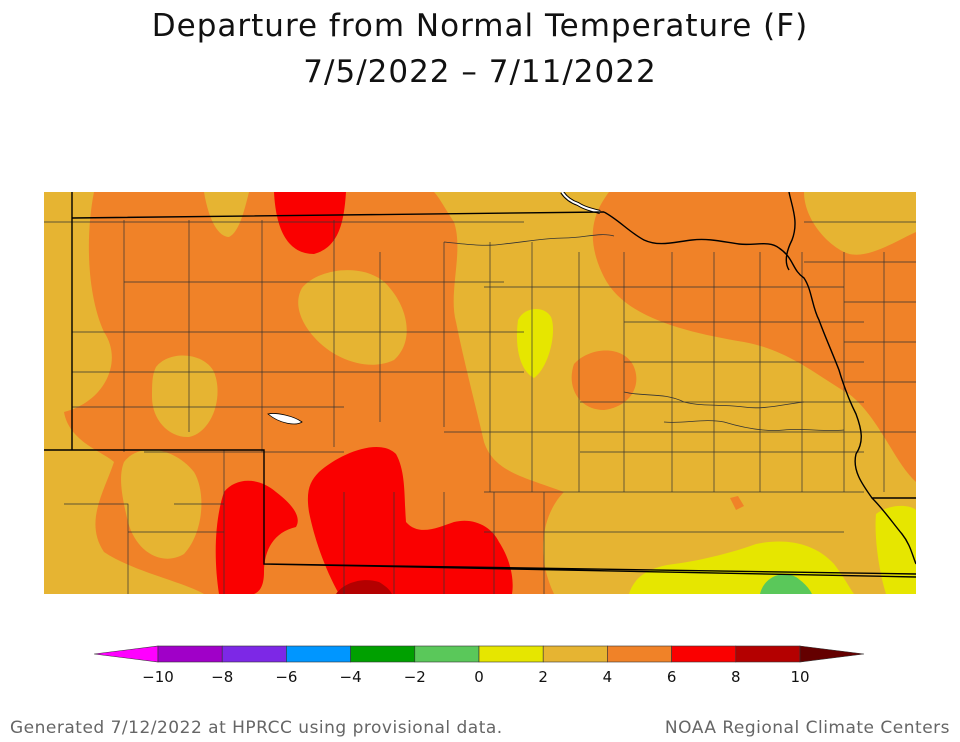 The height and width of the screenshot is (742, 960). Describe the element at coordinates (410, 520) in the screenshot. I see `anomaly-6-8-south-central-region` at that location.